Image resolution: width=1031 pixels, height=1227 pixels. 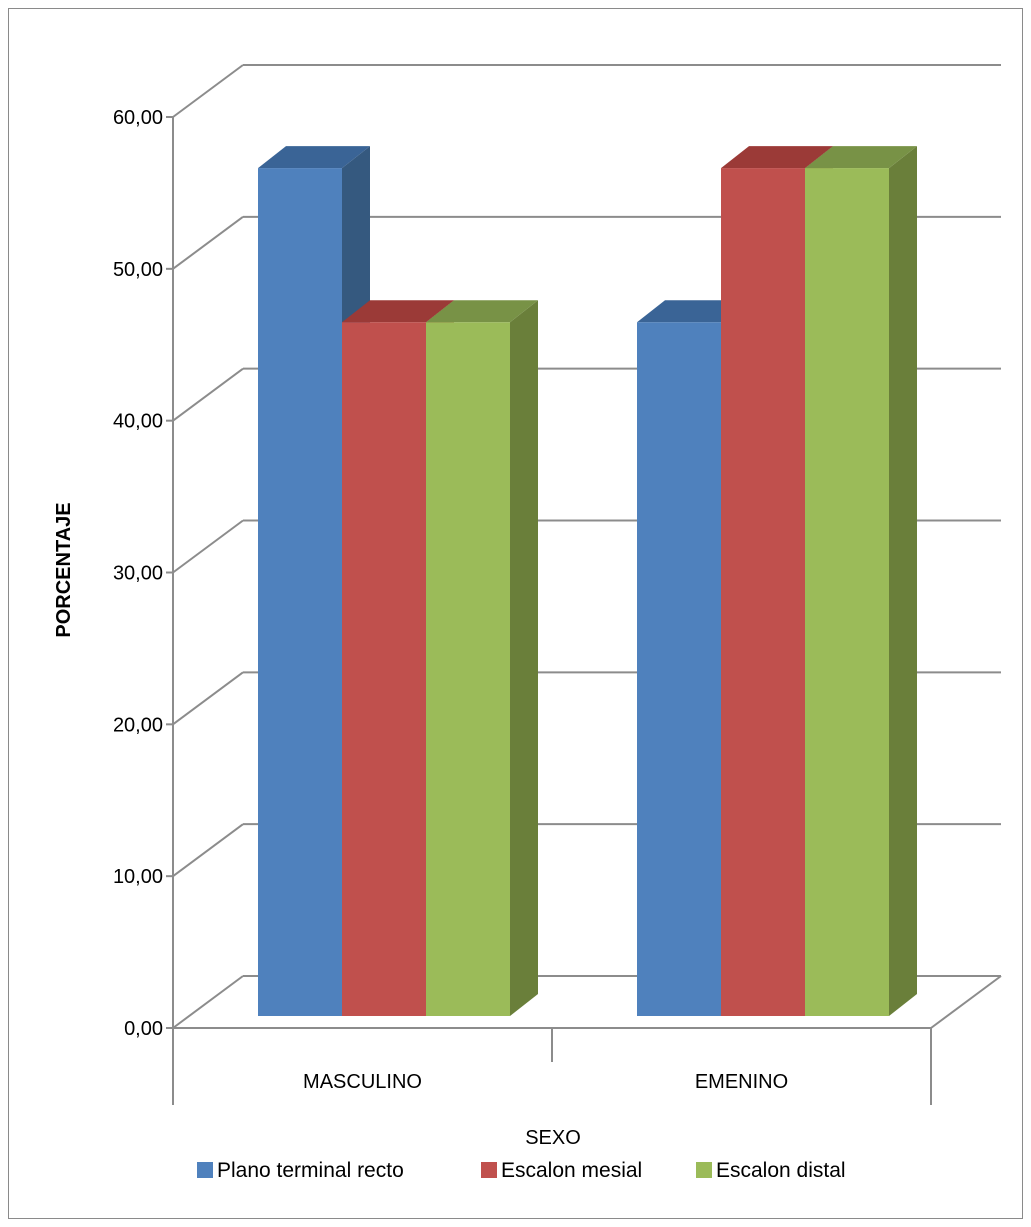 What do you see at coordinates (138, 118) in the screenshot?
I see `y-tick-label: 60,00` at bounding box center [138, 118].